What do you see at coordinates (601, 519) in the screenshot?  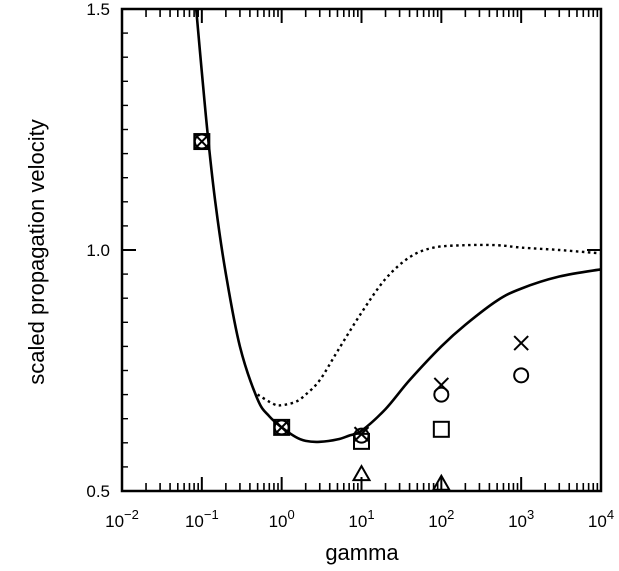 I see `x-tick-label: 10⁴` at bounding box center [601, 519].